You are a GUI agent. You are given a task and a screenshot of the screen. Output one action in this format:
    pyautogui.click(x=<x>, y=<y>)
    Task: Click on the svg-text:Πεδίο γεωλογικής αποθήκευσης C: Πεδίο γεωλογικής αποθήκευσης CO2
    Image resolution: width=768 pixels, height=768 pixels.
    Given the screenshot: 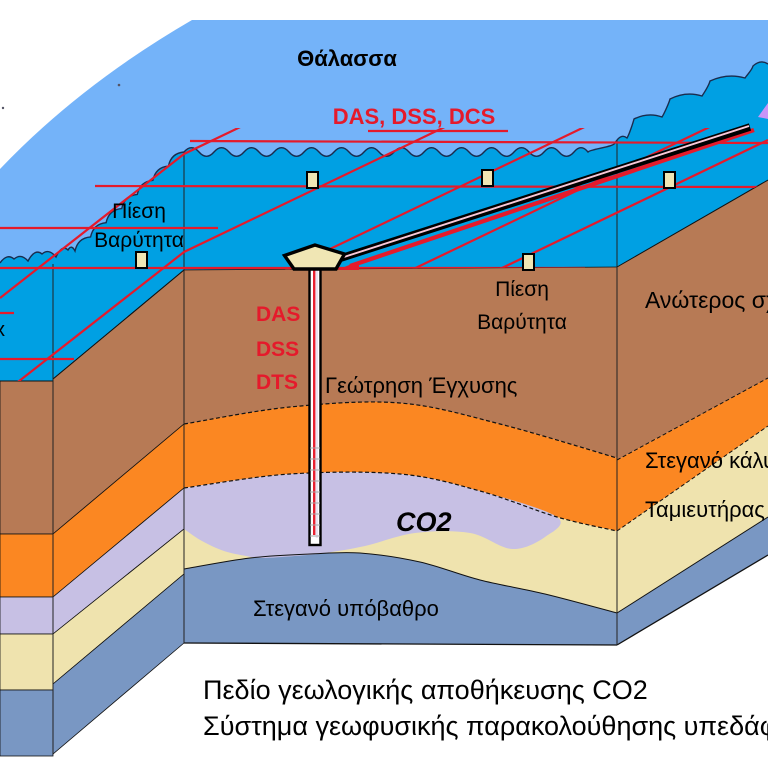 What is the action you would take?
    pyautogui.click(x=425, y=690)
    